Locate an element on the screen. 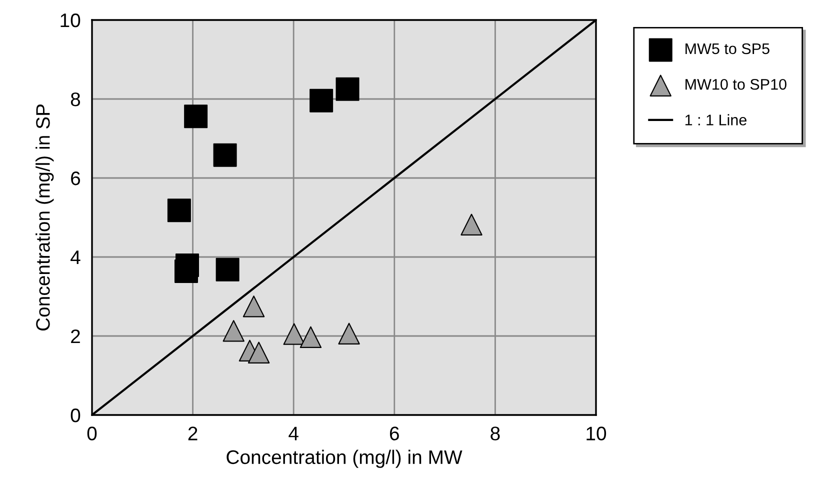 Image resolution: width=831 pixels, height=504 pixels. y-tick-label: 0 is located at coordinates (75, 415).